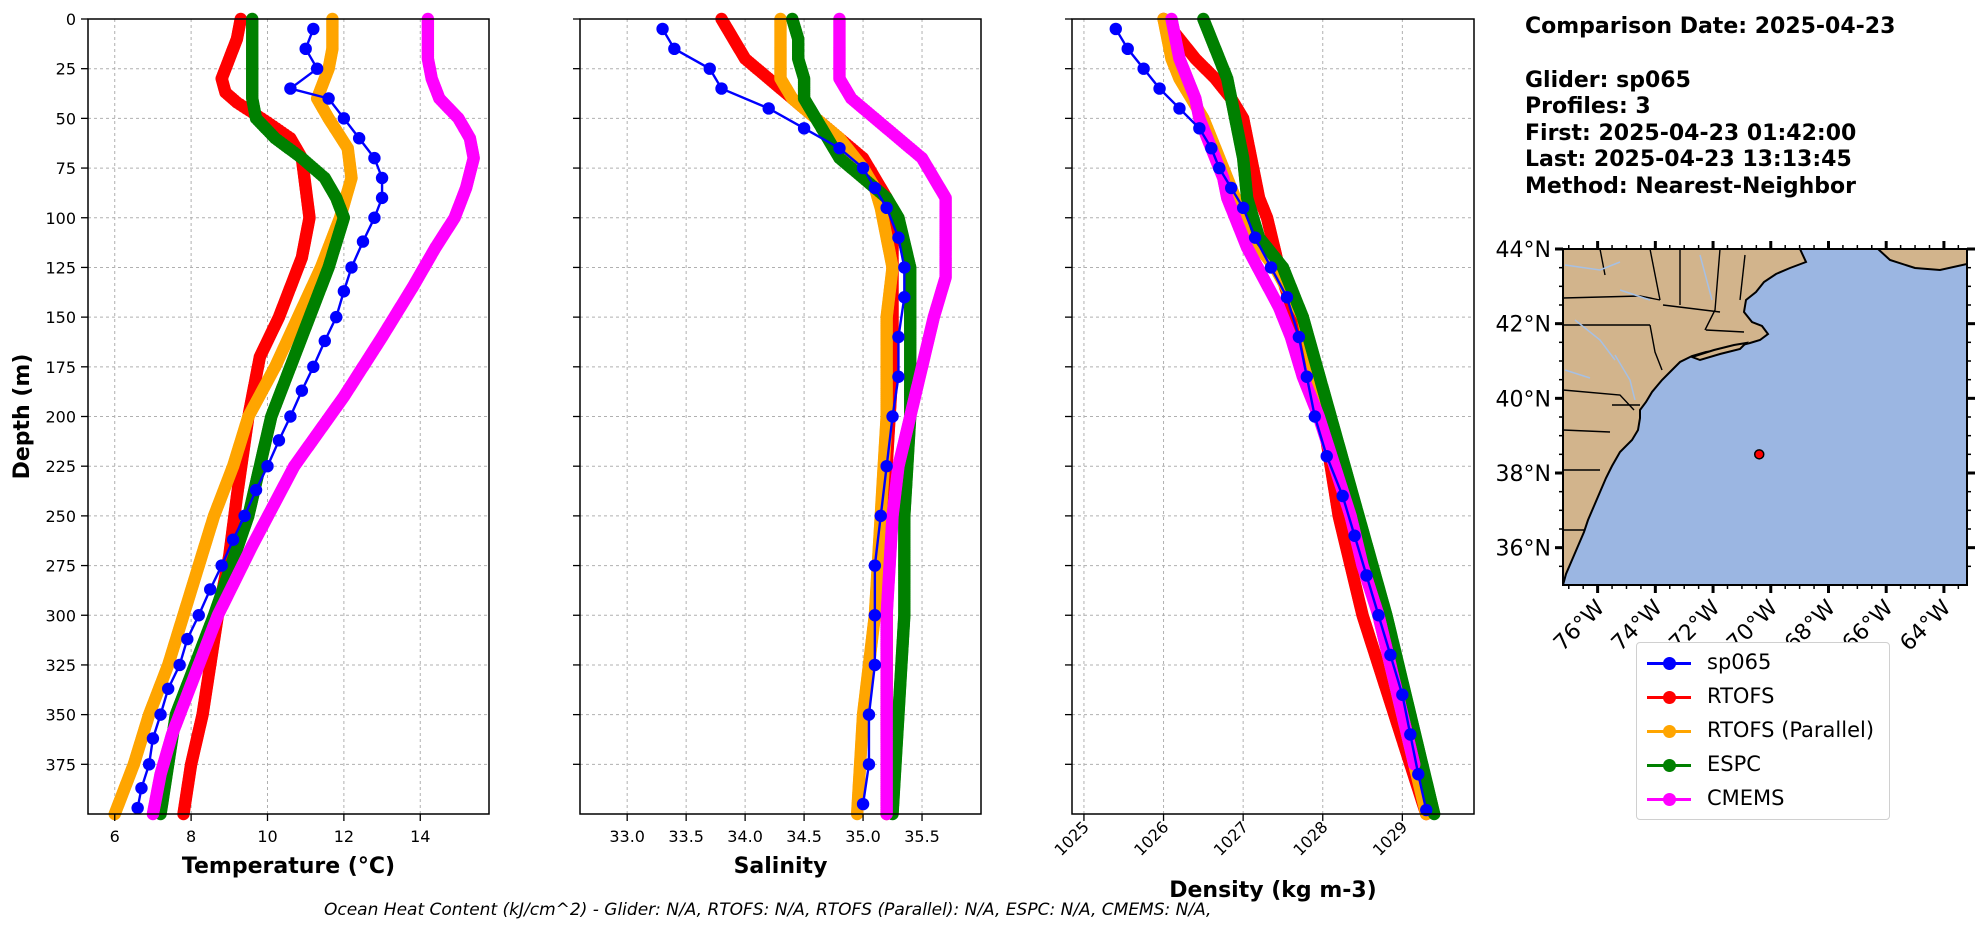 The width and height of the screenshot is (1980, 934). Describe the element at coordinates (60, 516) in the screenshot. I see `y-tick-label: 250` at that location.